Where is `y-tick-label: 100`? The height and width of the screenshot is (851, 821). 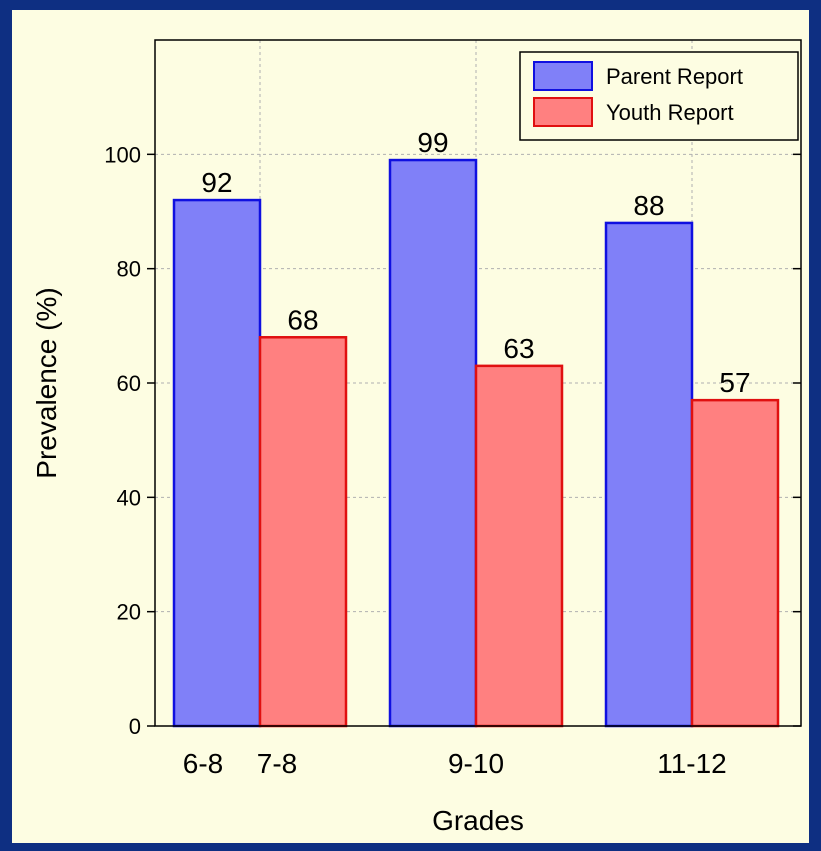
y-tick-label: 100 is located at coordinates (122, 154).